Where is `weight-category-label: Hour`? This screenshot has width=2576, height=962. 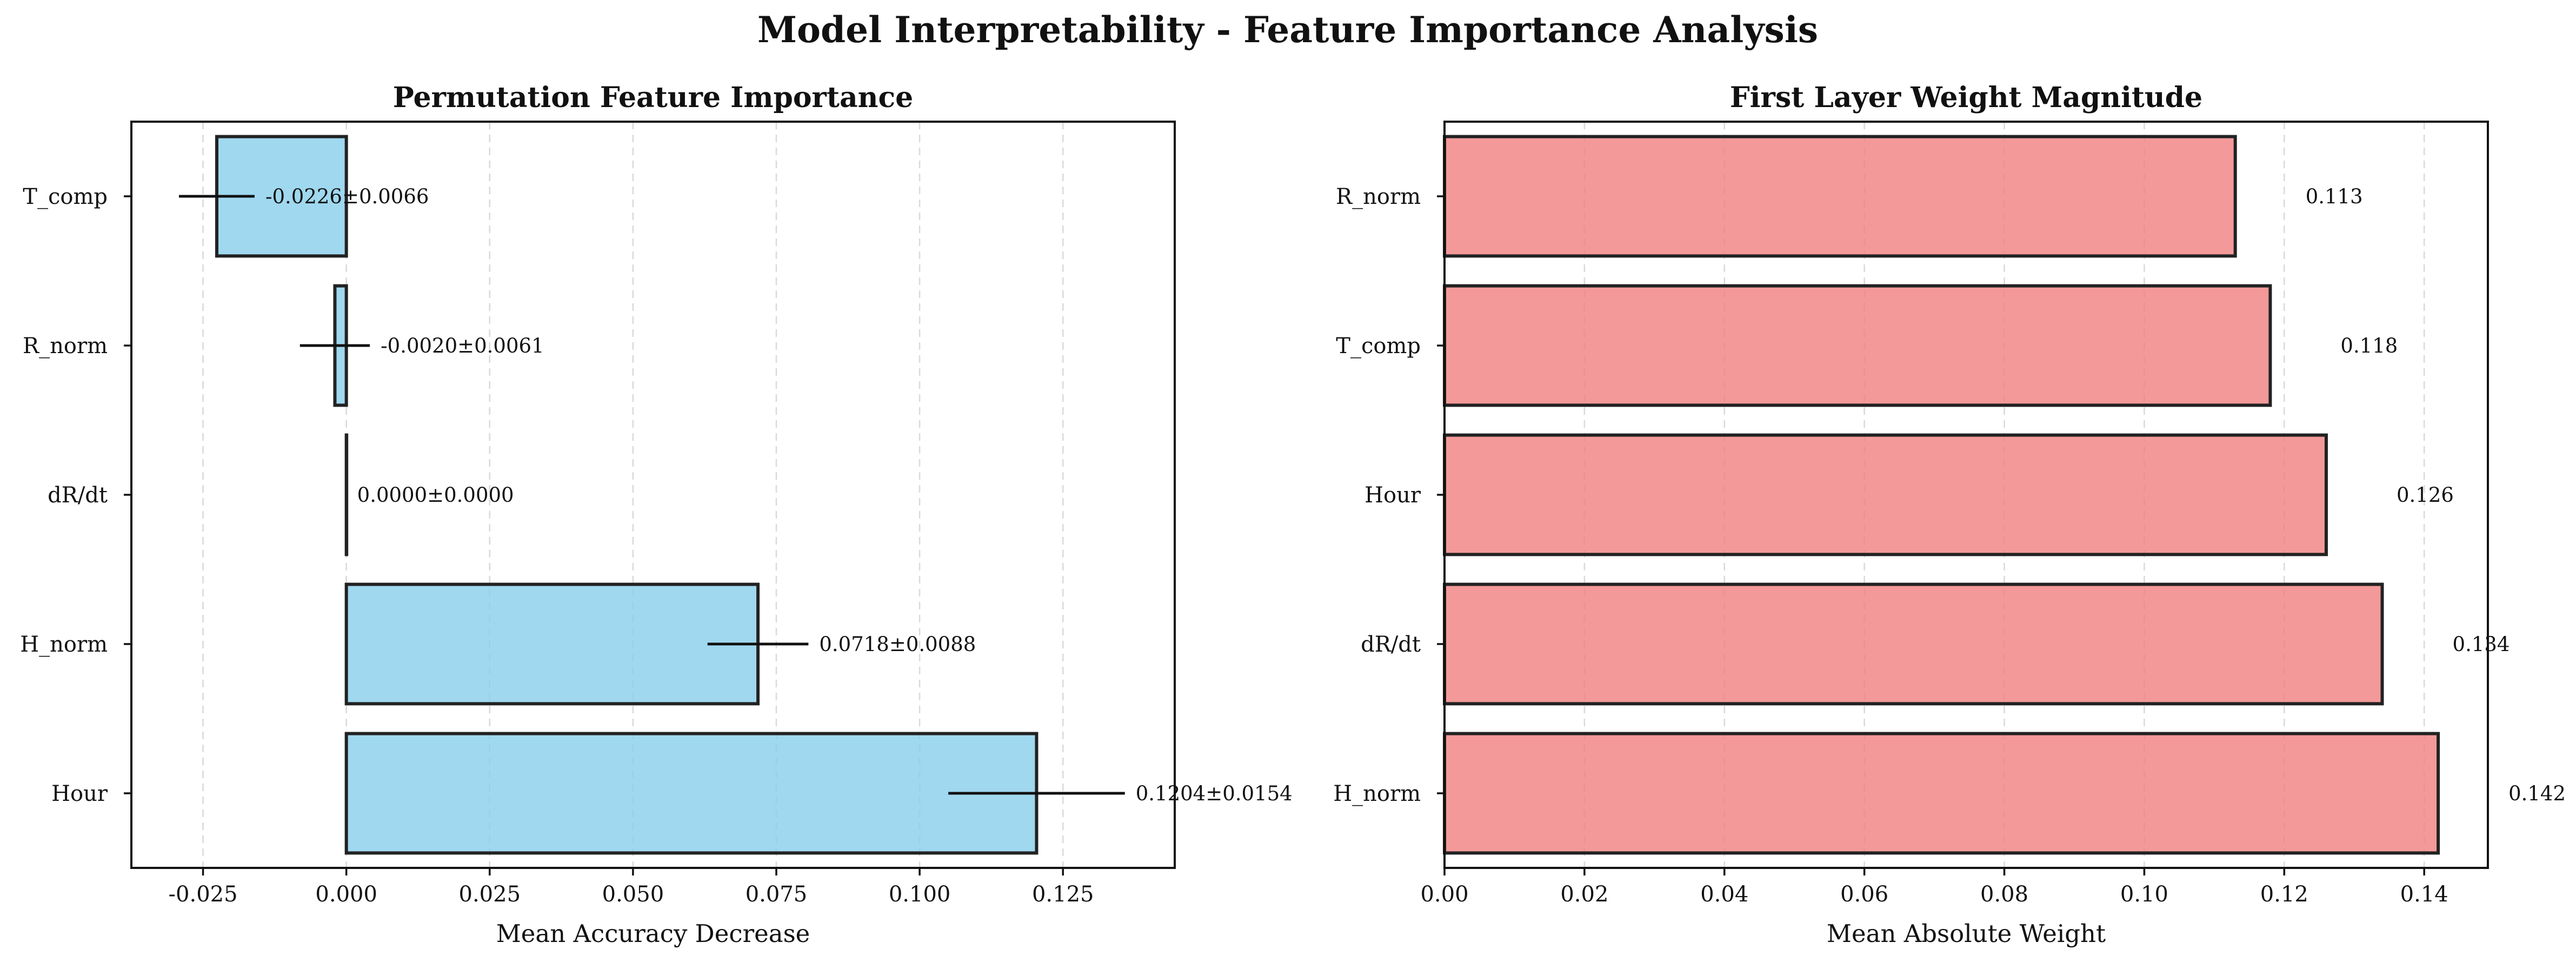
weight-category-label: Hour is located at coordinates (1392, 495).